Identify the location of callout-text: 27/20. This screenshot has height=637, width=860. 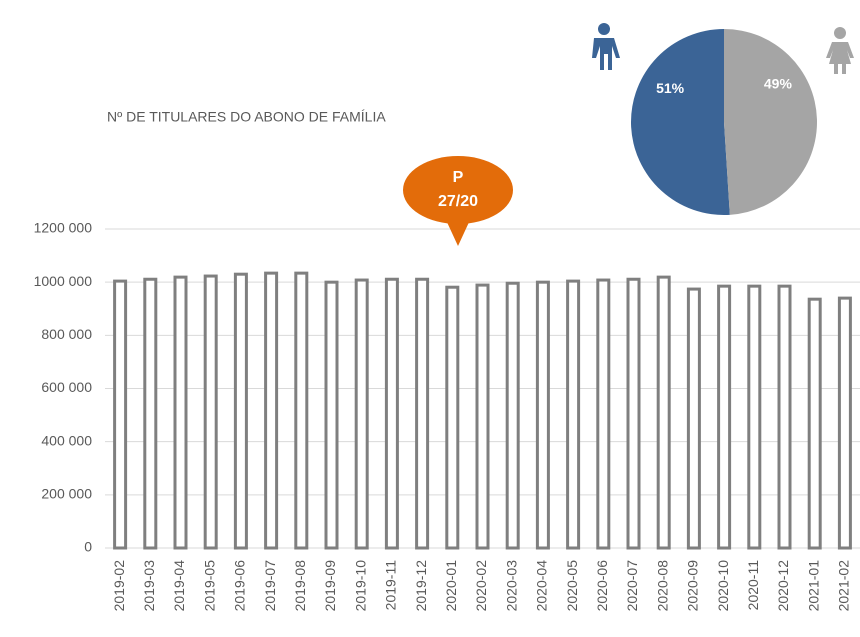
(458, 201).